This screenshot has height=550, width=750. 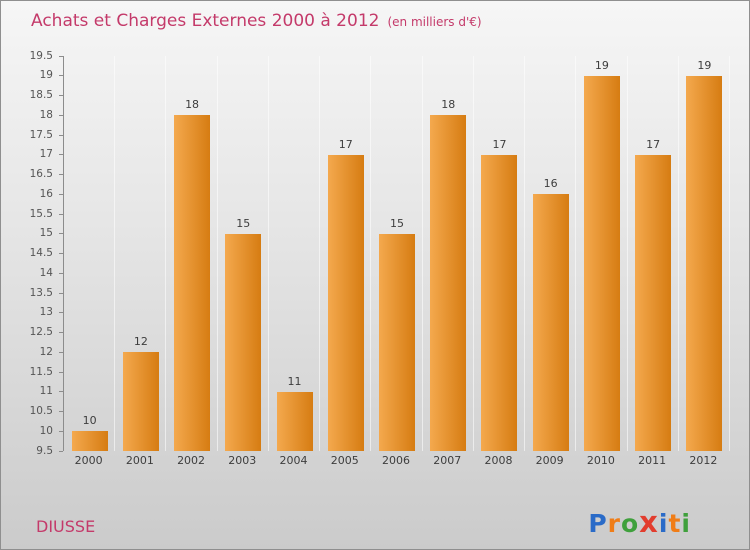 I want to click on x-axis-label: 2009, so click(x=549, y=460).